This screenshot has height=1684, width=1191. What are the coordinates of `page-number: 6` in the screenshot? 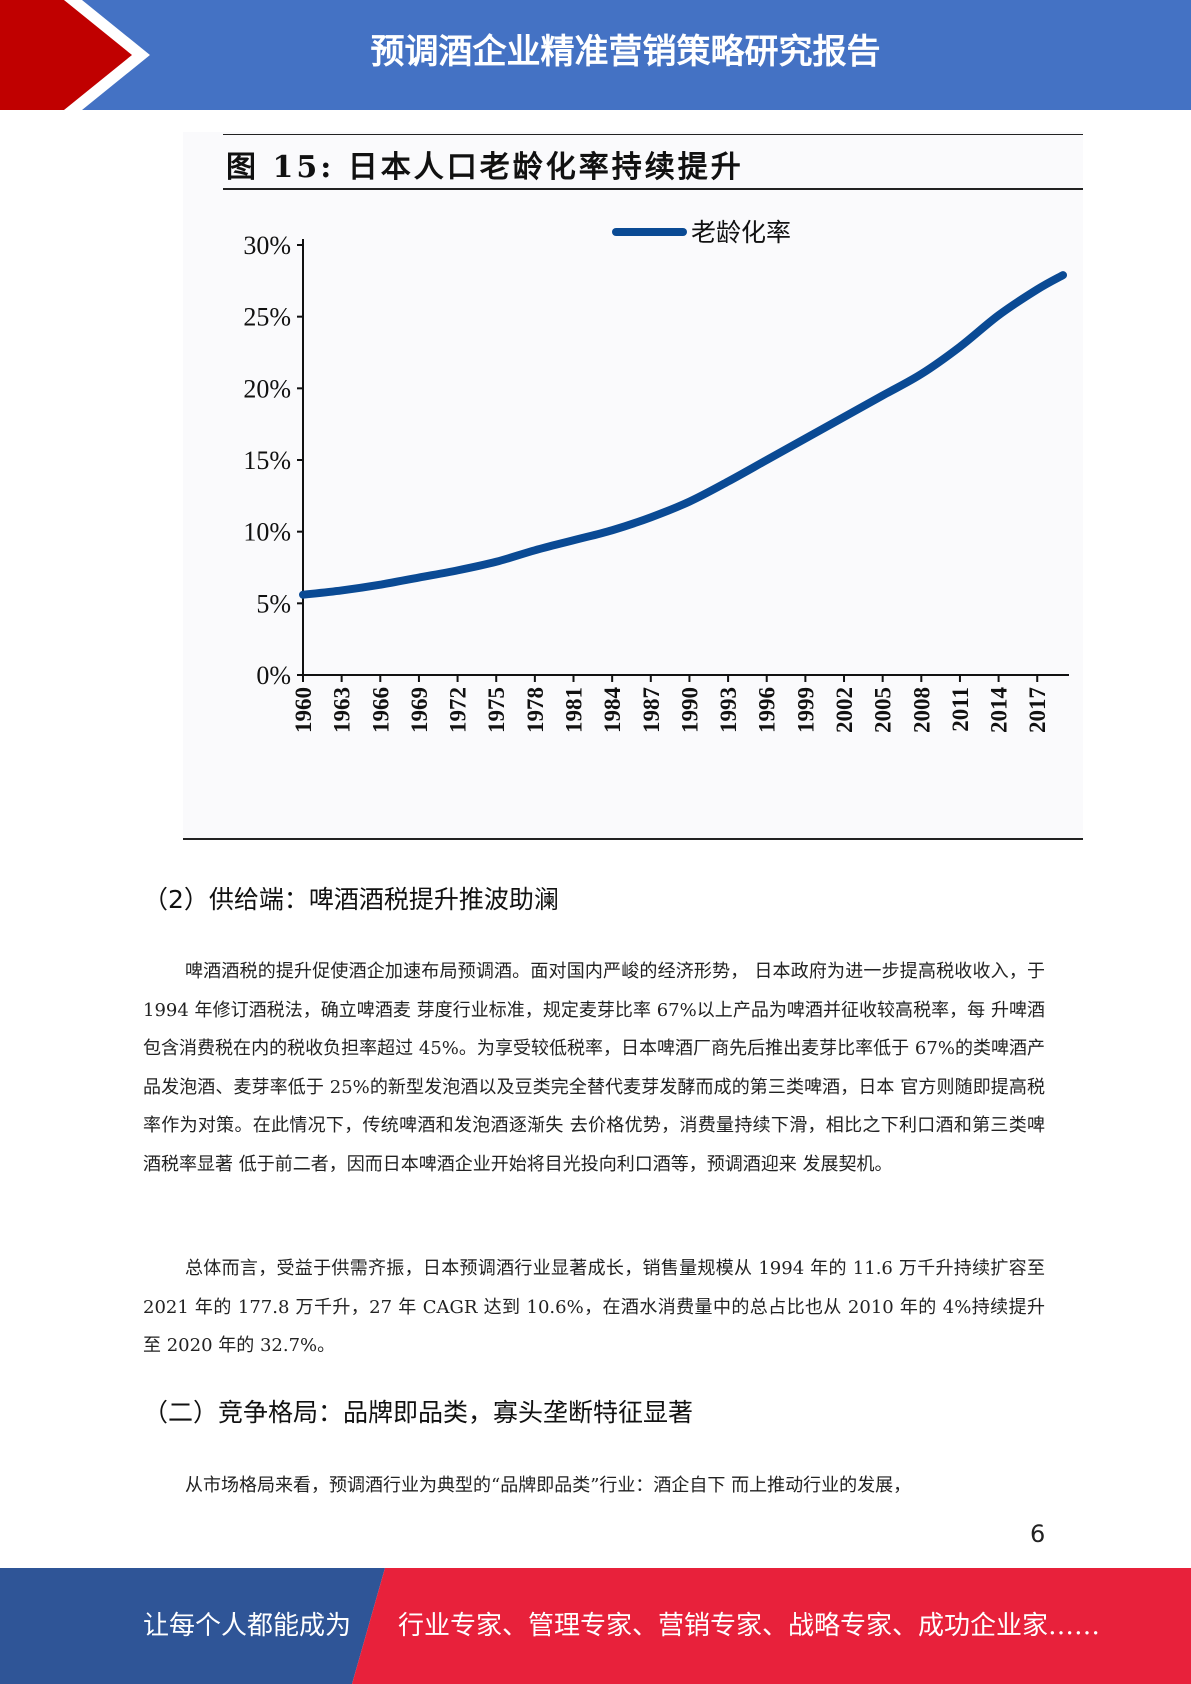 It's located at (1038, 1534).